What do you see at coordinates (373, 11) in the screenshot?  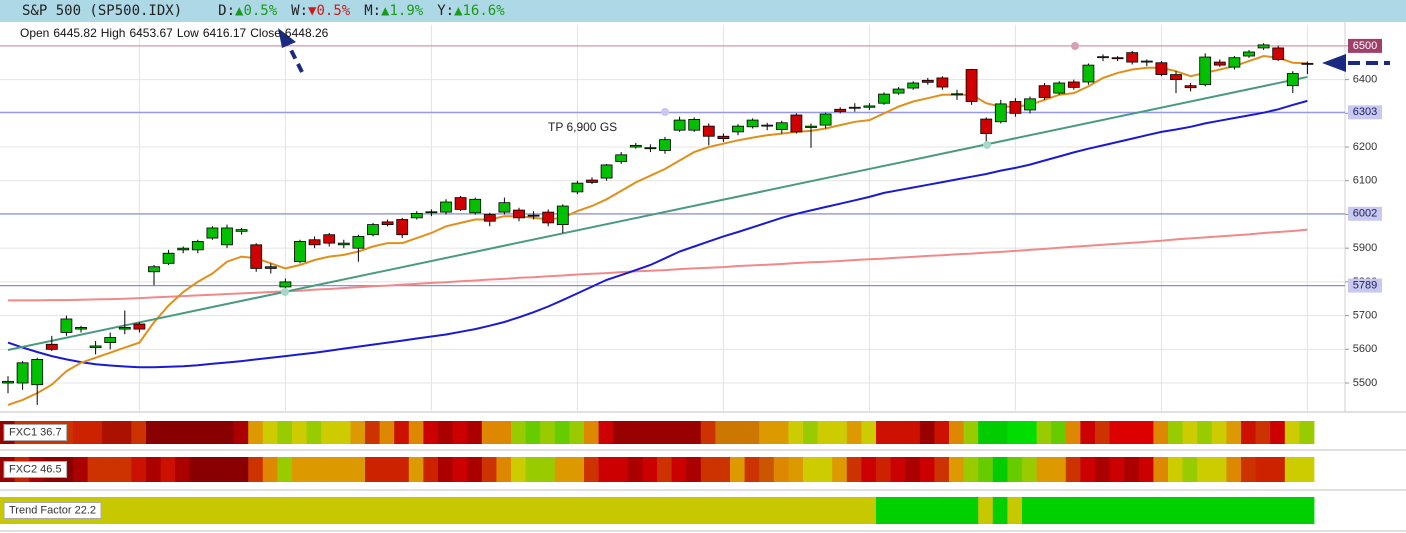 I see `change-label: M:` at bounding box center [373, 11].